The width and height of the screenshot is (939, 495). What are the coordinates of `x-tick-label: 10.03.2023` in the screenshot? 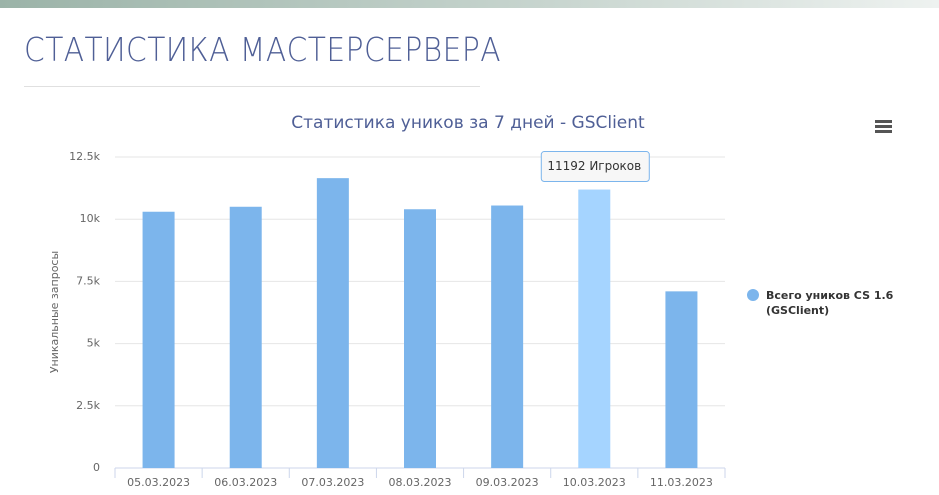 It's located at (594, 482).